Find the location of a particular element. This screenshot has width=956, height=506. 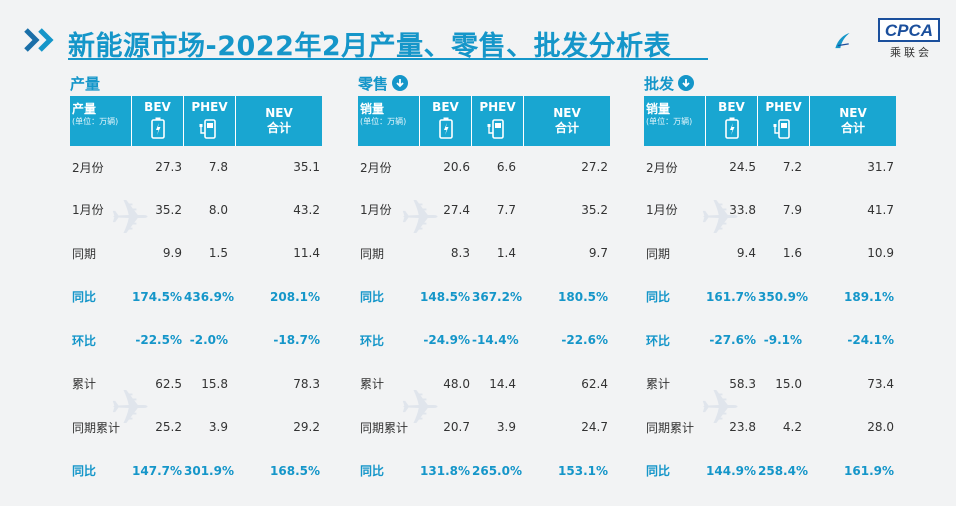

table-row: 同期 8.3 1.4 9.7 is located at coordinates (484, 254).